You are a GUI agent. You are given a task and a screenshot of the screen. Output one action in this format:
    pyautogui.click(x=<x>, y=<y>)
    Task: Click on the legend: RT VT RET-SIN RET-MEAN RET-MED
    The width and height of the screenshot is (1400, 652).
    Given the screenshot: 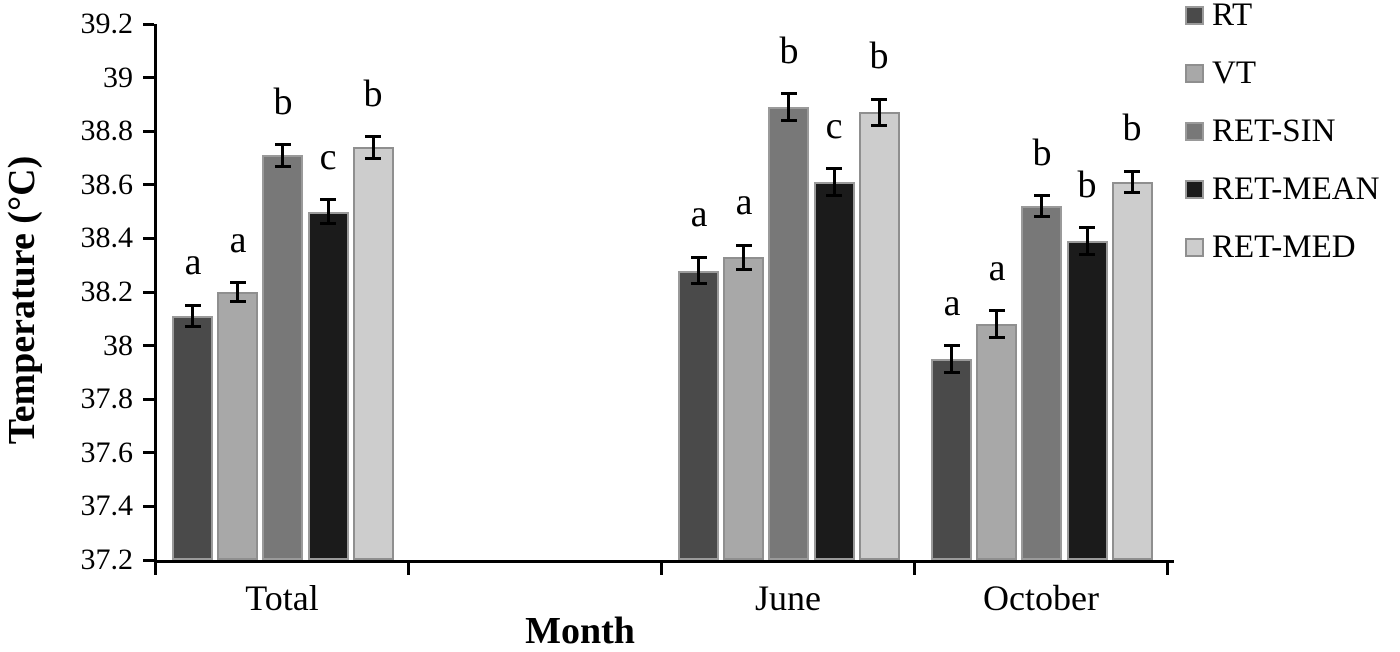 What is the action you would take?
    pyautogui.click(x=1282, y=143)
    